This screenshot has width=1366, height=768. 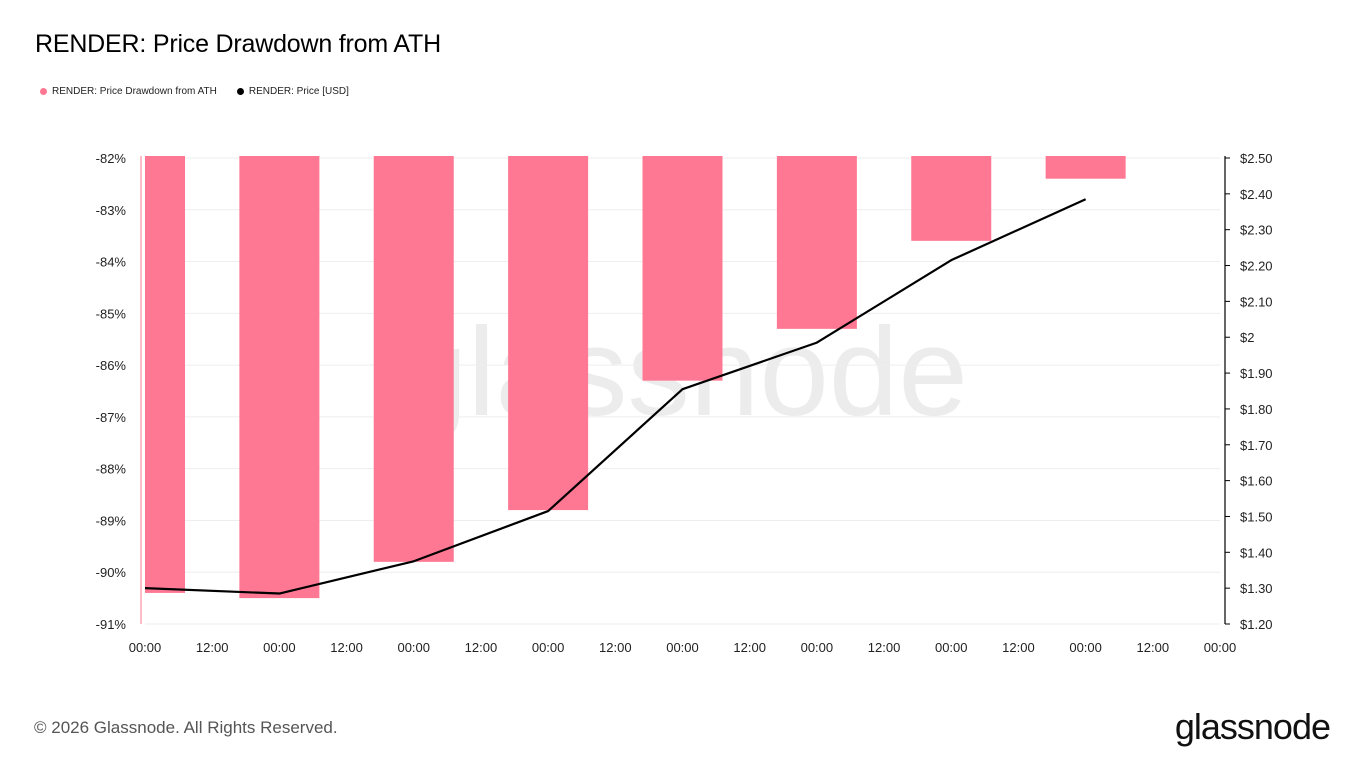 What do you see at coordinates (298, 91) in the screenshot?
I see `legend-label-price: RENDER: Price [USD]` at bounding box center [298, 91].